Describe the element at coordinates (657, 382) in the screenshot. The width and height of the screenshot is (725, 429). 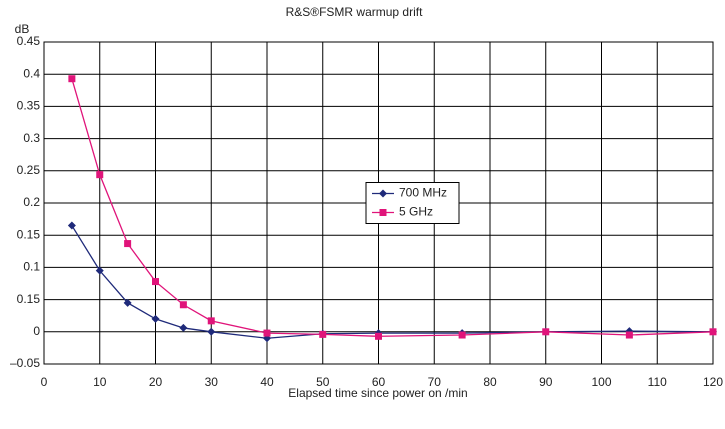
I see `x-tick-label: 110` at that location.